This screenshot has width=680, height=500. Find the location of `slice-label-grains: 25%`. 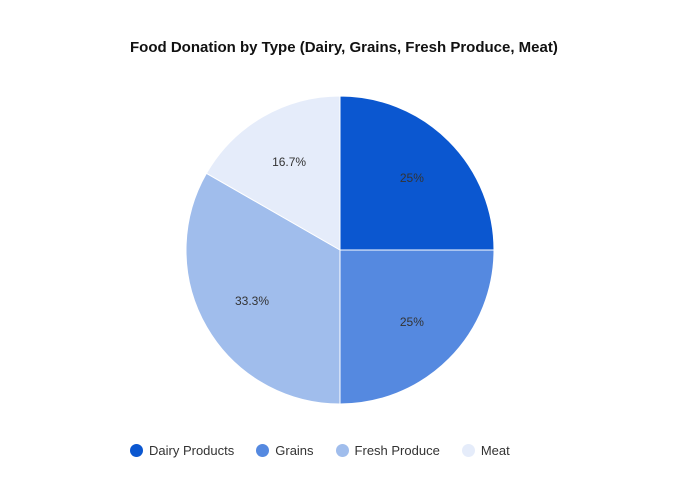

slice-label-grains: 25% is located at coordinates (412, 322).